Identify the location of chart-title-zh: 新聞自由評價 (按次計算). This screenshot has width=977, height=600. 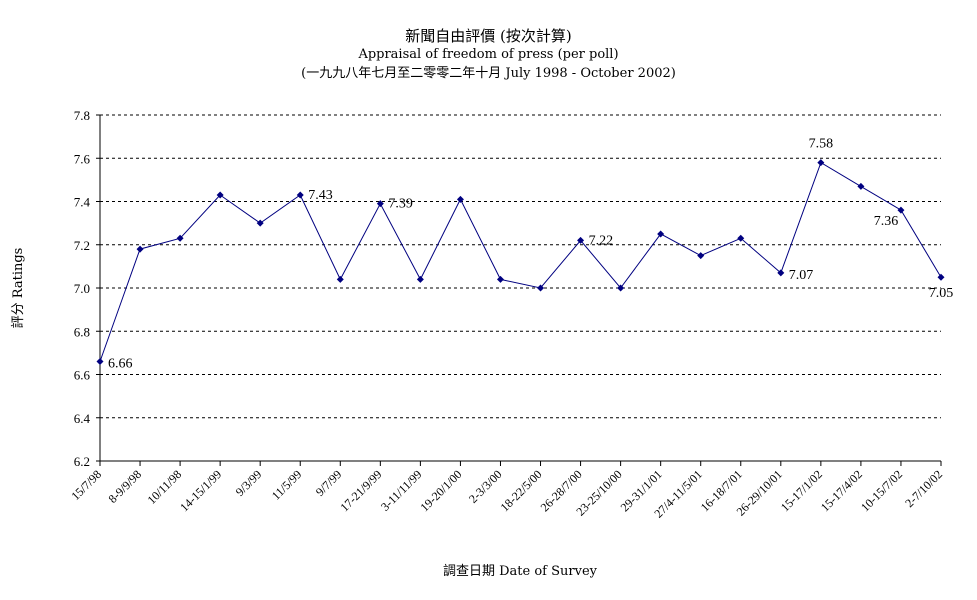
(488, 36).